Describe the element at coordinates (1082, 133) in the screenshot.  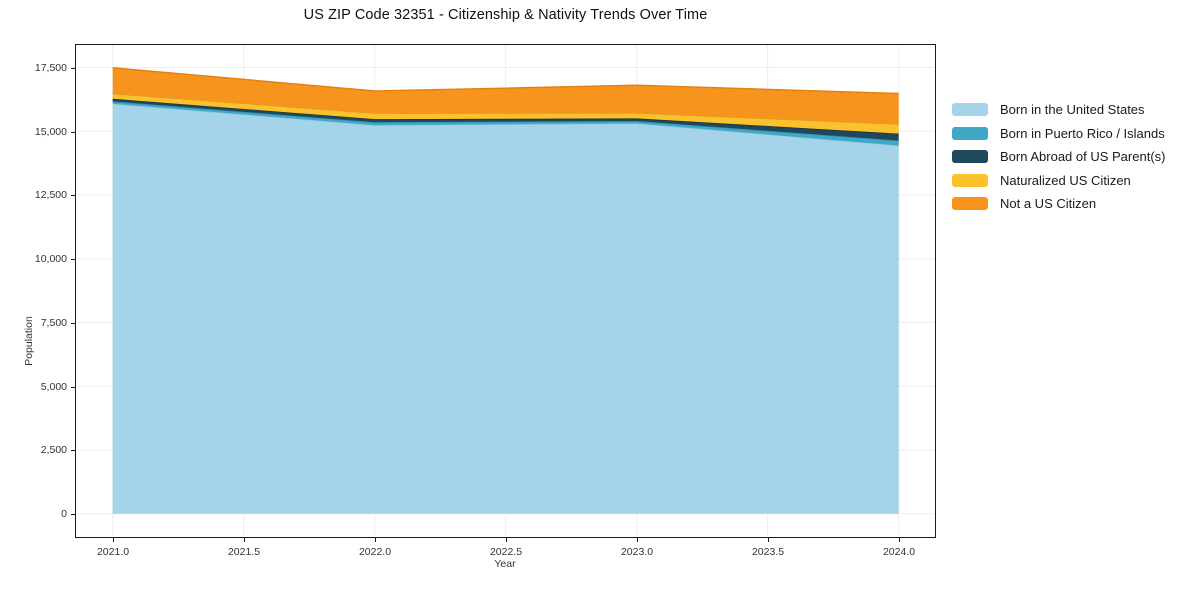
I see `legend-label: Born in Puerto Rico / Islands` at that location.